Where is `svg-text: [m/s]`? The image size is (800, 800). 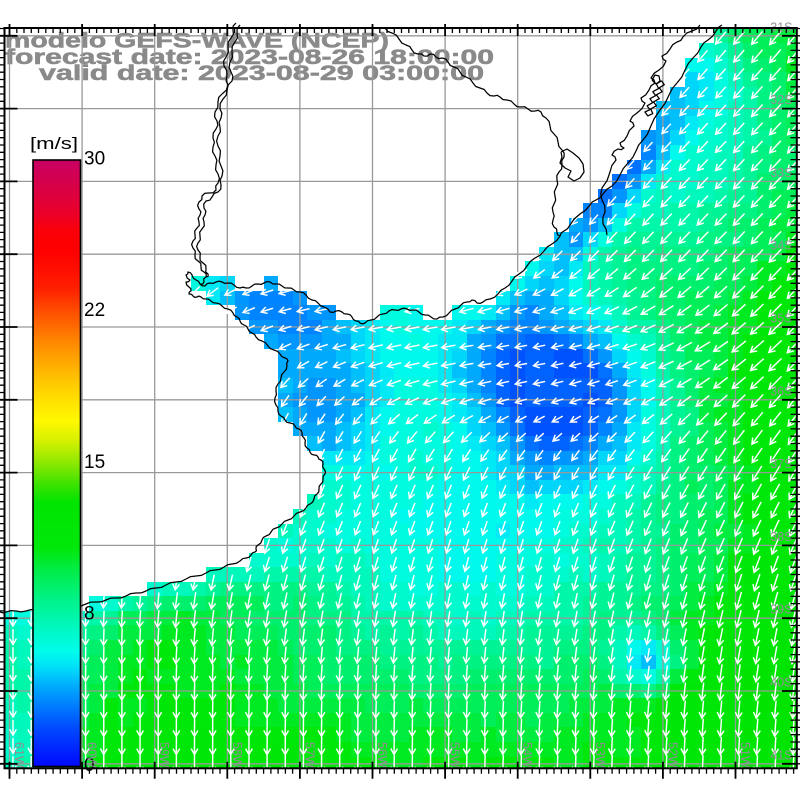
svg-text: [m/s] is located at coordinates (54, 143).